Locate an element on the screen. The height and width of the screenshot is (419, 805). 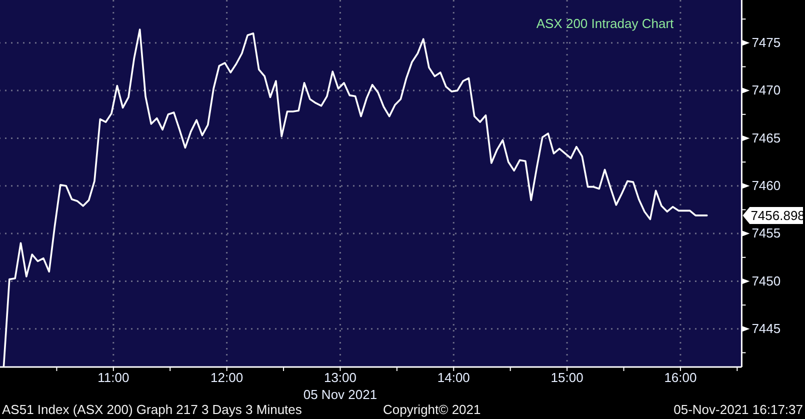
y-tick-label: 7445 is located at coordinates (766, 328).